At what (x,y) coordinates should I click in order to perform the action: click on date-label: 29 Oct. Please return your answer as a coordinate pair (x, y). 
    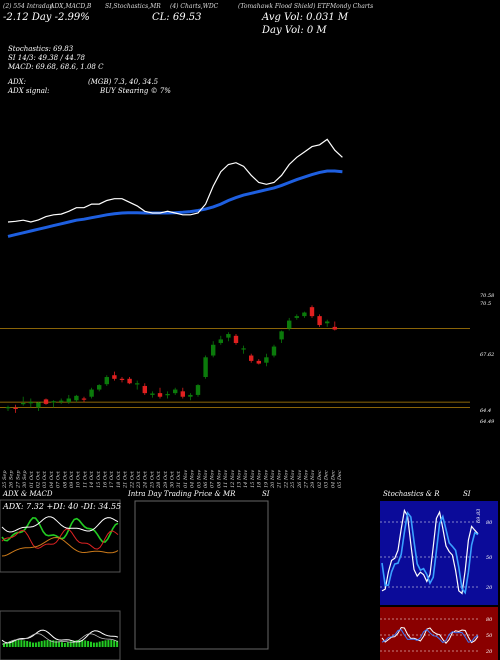
    Looking at the image, I should click on (166, 479).